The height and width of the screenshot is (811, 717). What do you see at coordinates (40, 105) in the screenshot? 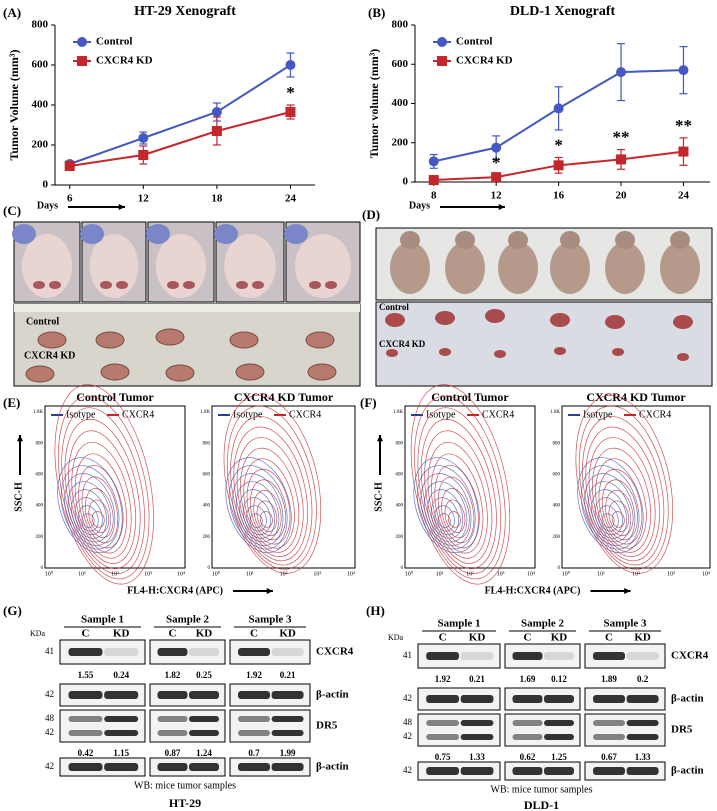
I see `y-tick-label: 400` at bounding box center [40, 105].